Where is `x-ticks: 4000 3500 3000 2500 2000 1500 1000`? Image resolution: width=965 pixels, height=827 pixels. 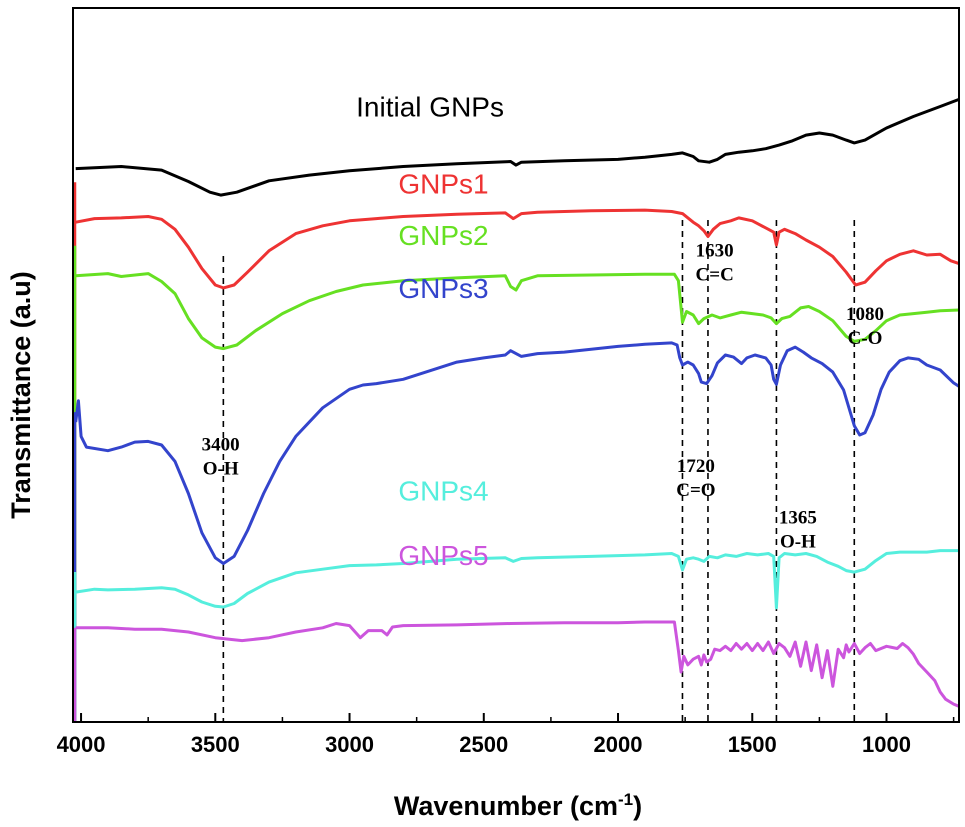
x-ticks: 4000 3500 3000 2500 2000 1500 1000 is located at coordinates (506, 735).